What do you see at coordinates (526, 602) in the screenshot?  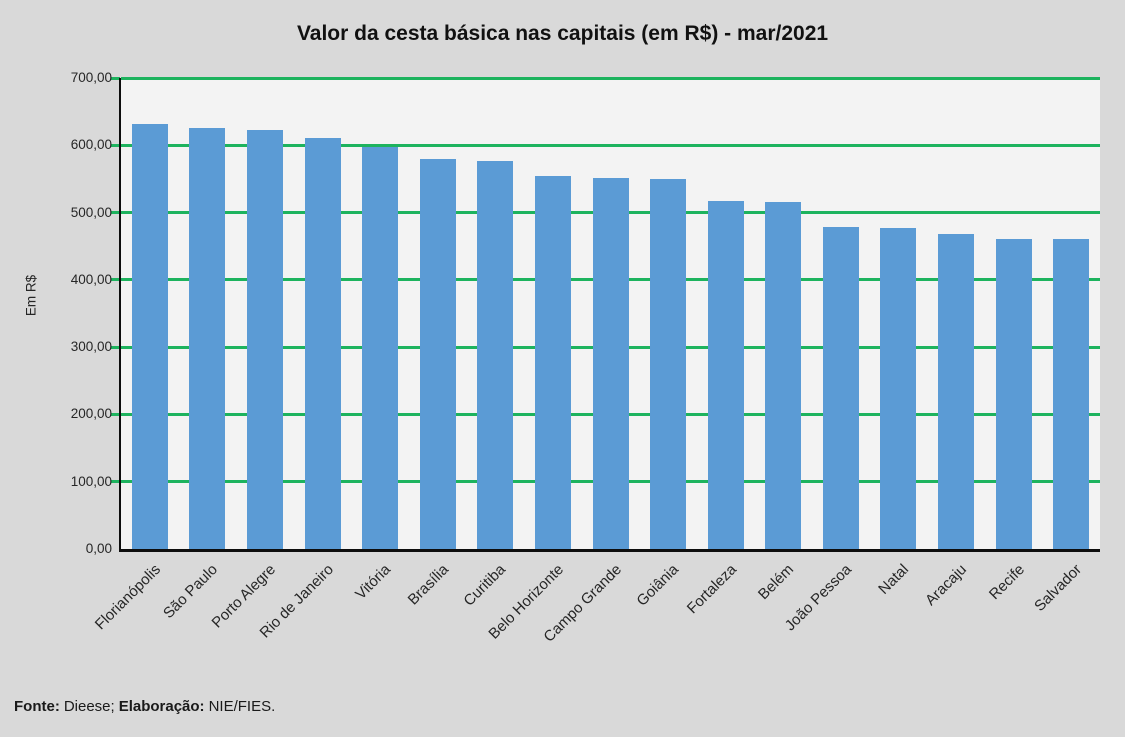 I see `x-tick-label: Belo Horizonte` at bounding box center [526, 602].